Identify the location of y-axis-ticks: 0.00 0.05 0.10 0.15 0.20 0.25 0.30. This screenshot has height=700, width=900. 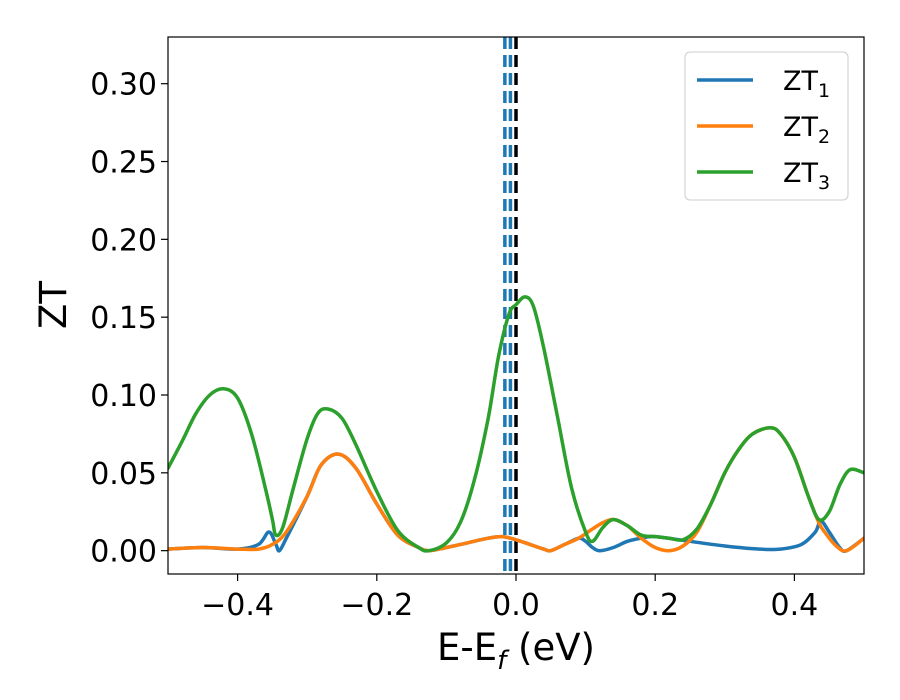
(129, 319).